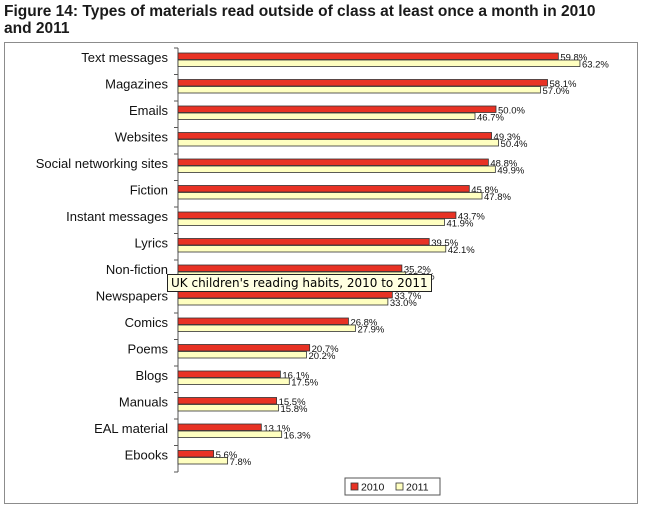 This screenshot has height=512, width=647. I want to click on data-label: 63.2%, so click(595, 65).